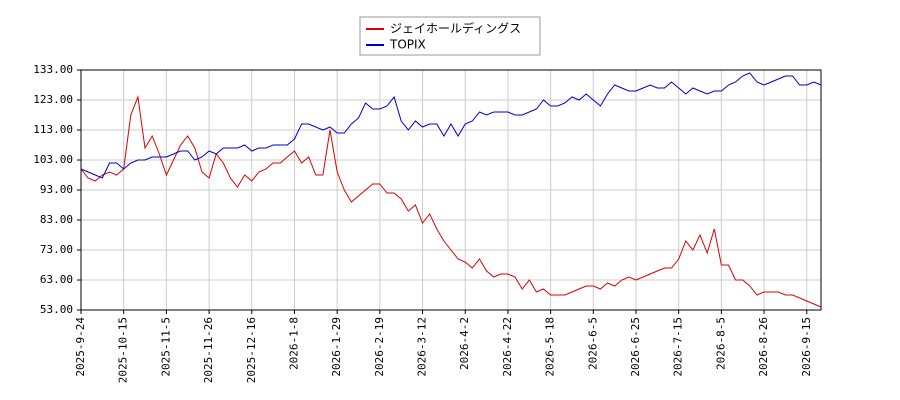 This screenshot has width=900, height=400. Describe the element at coordinates (56, 219) in the screenshot. I see `y-tick-label: 83.00` at that location.